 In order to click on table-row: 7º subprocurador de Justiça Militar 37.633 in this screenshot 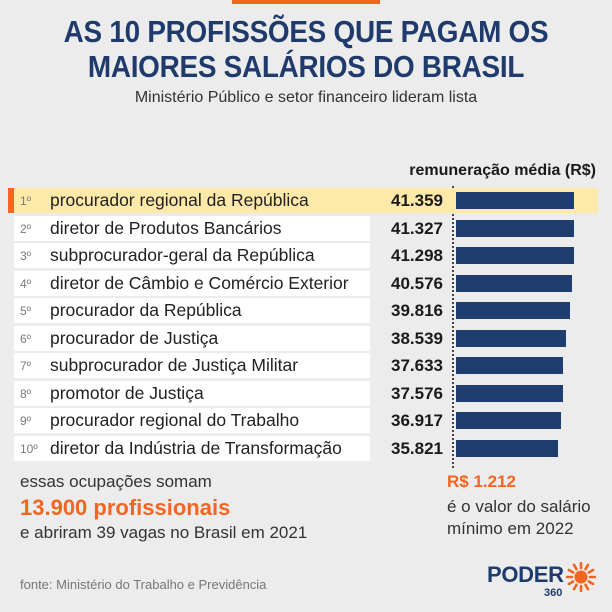, I will do `click(306, 365)`.